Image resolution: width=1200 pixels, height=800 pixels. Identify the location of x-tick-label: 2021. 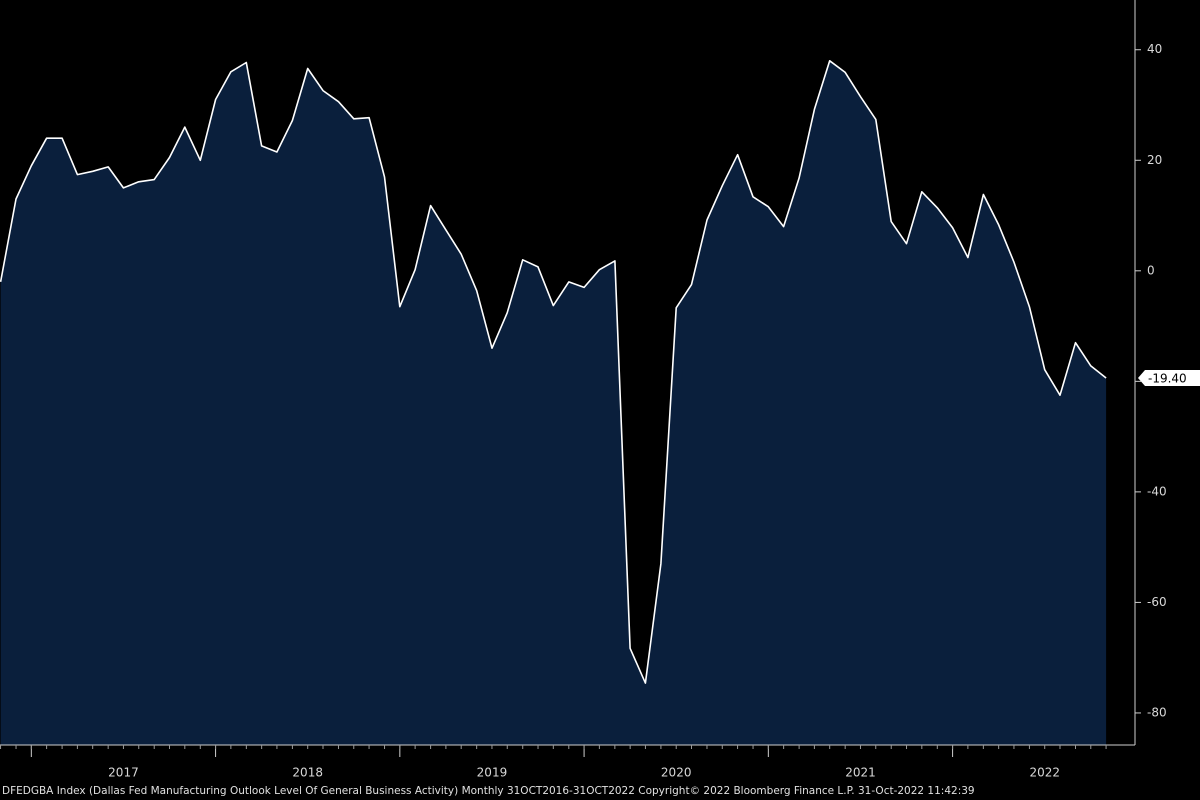
(860, 773).